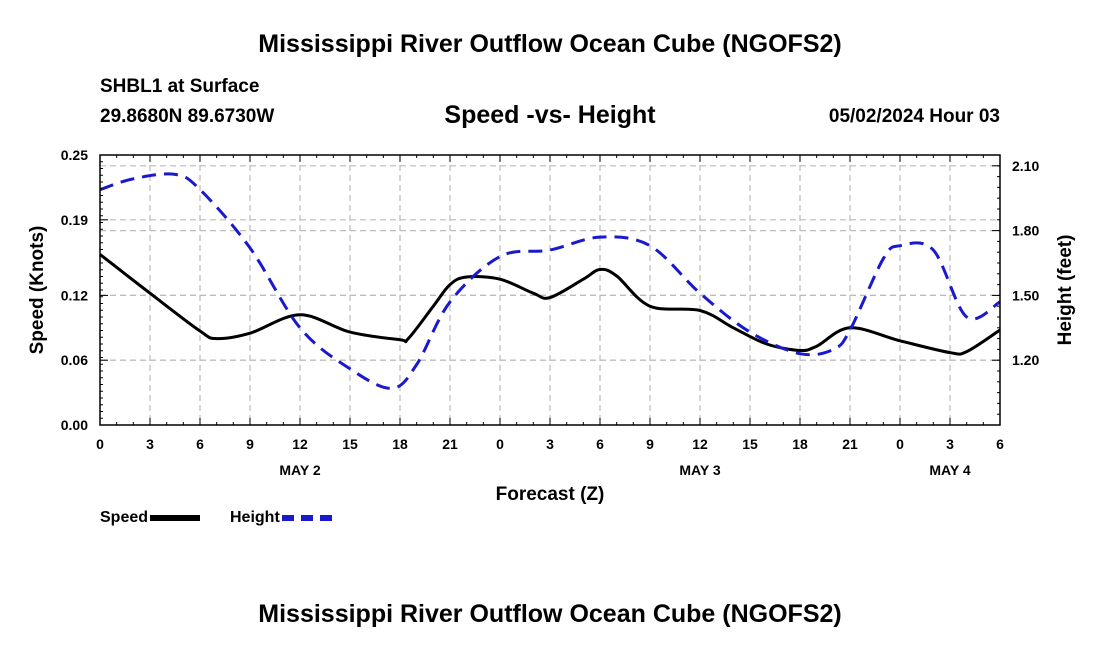  I want to click on forecast-datetime: 05/02/2024 Hour 03, so click(914, 116).